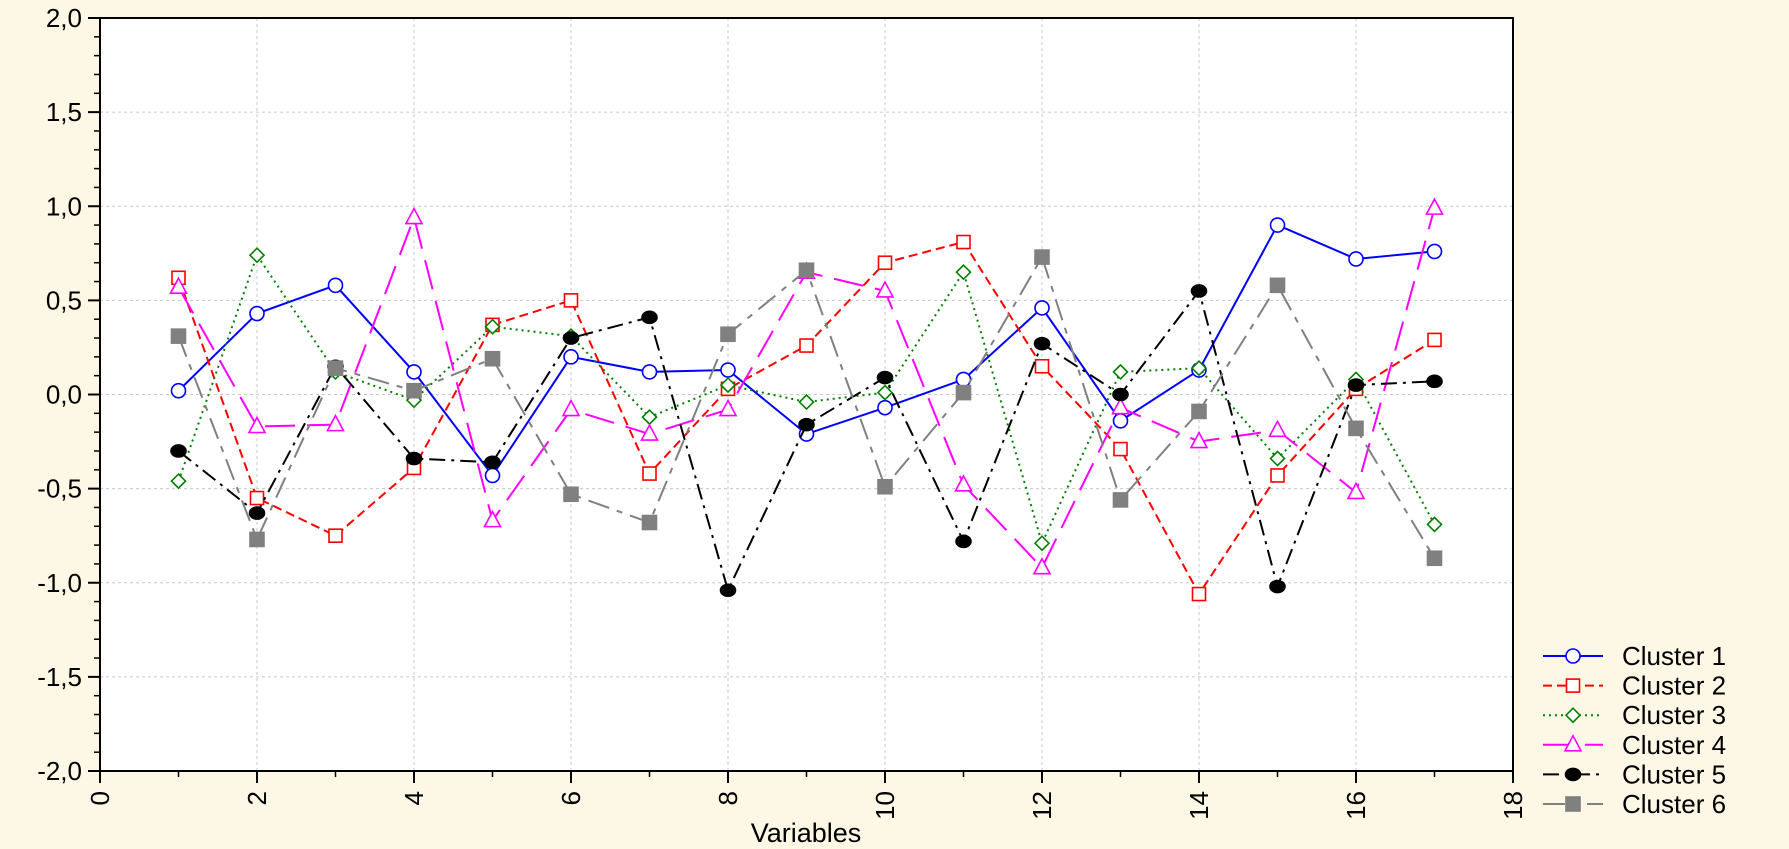 This screenshot has height=849, width=1789. Describe the element at coordinates (59, 583) in the screenshot. I see `y-tick-label: -1,0` at that location.